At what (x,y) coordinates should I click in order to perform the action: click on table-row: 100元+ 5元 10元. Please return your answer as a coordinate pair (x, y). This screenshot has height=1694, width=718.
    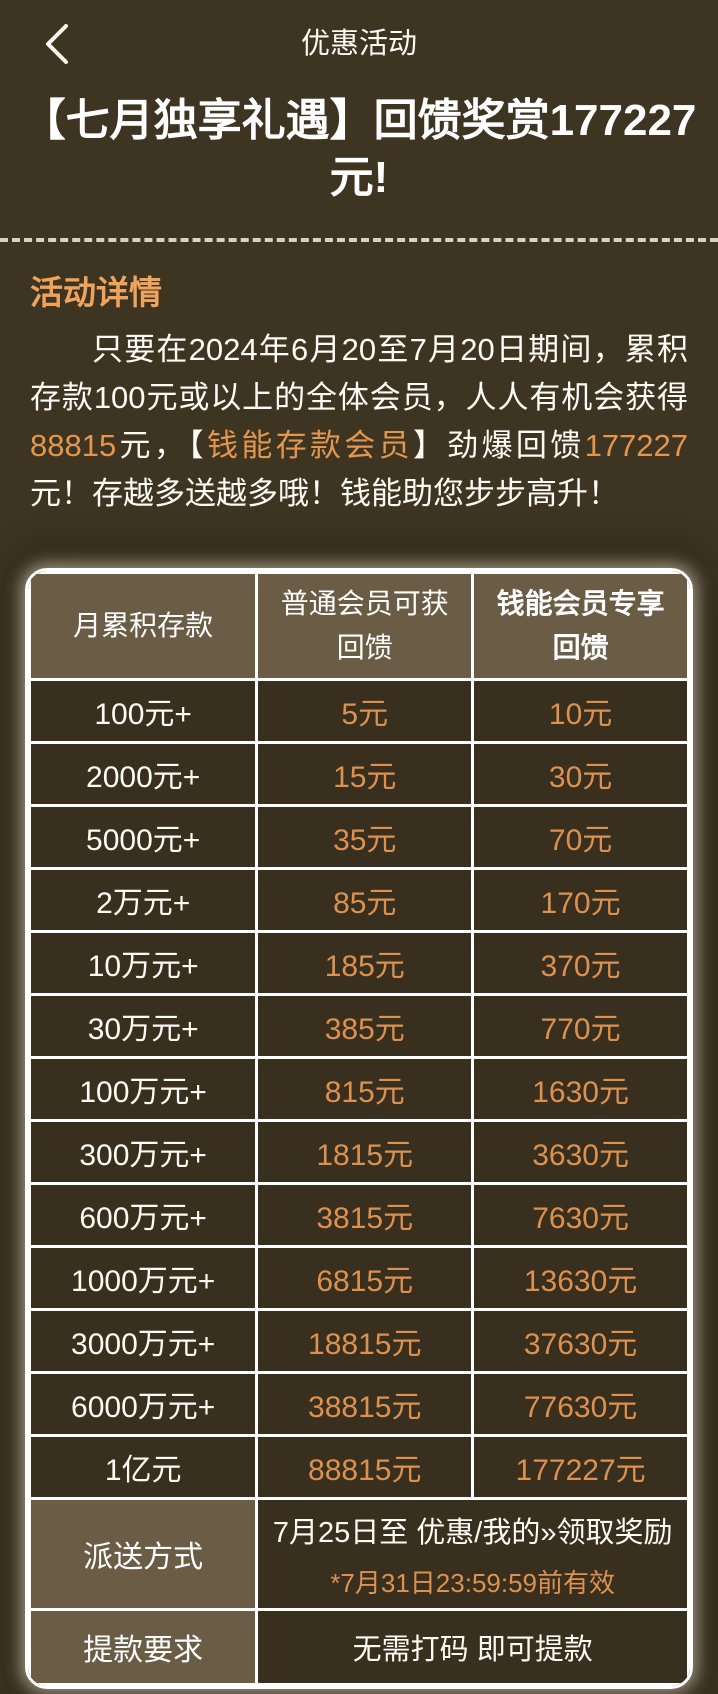
    Looking at the image, I should click on (359, 711).